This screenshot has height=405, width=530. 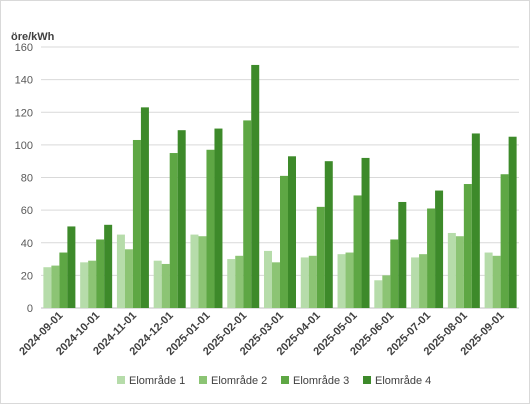 What do you see at coordinates (33, 37) in the screenshot?
I see `y-axis-unit-label: öre/kWh` at bounding box center [33, 37].